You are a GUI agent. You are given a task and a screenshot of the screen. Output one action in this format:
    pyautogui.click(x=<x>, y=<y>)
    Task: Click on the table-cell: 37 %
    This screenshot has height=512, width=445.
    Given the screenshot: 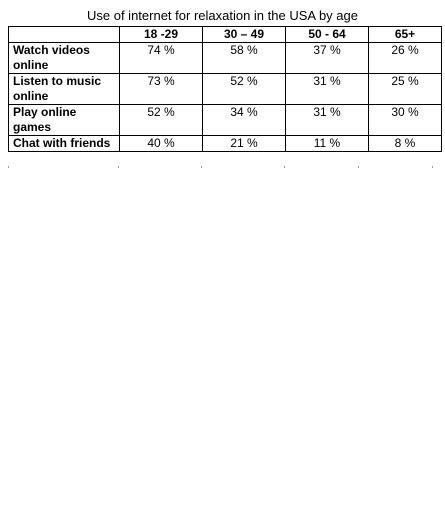 What is the action you would take?
    pyautogui.click(x=327, y=58)
    